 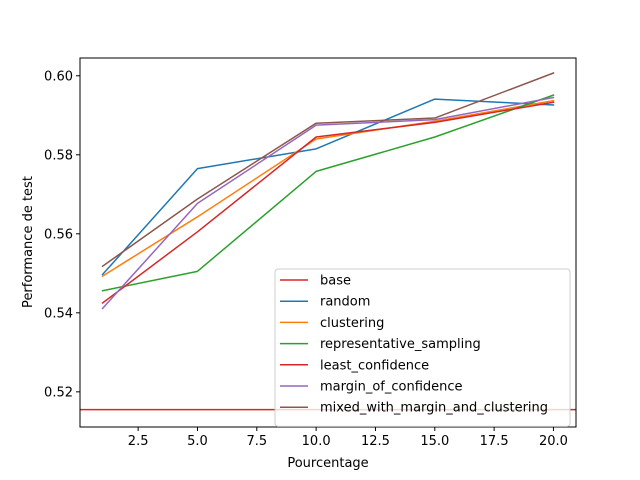 What do you see at coordinates (58, 155) in the screenshot?
I see `y-tick-label: 0.58` at bounding box center [58, 155].